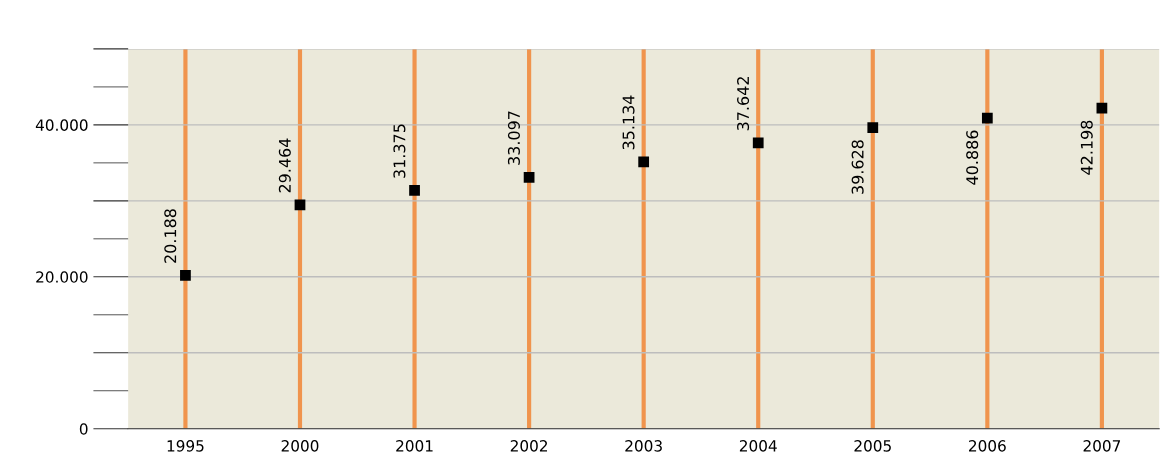 This screenshot has width=1165, height=466. Describe the element at coordinates (170, 236) in the screenshot. I see `data-label: 20.188` at that location.